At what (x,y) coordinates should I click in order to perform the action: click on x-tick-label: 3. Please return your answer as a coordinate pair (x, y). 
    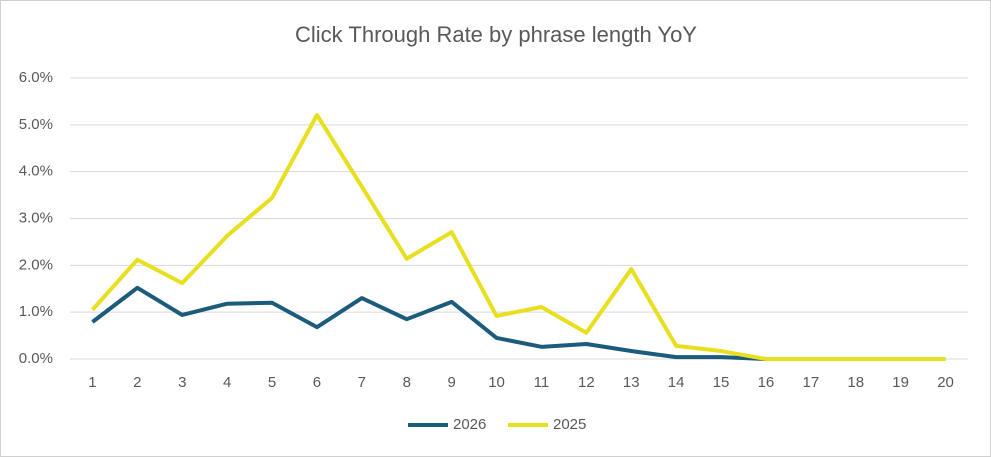
    Looking at the image, I should click on (182, 382).